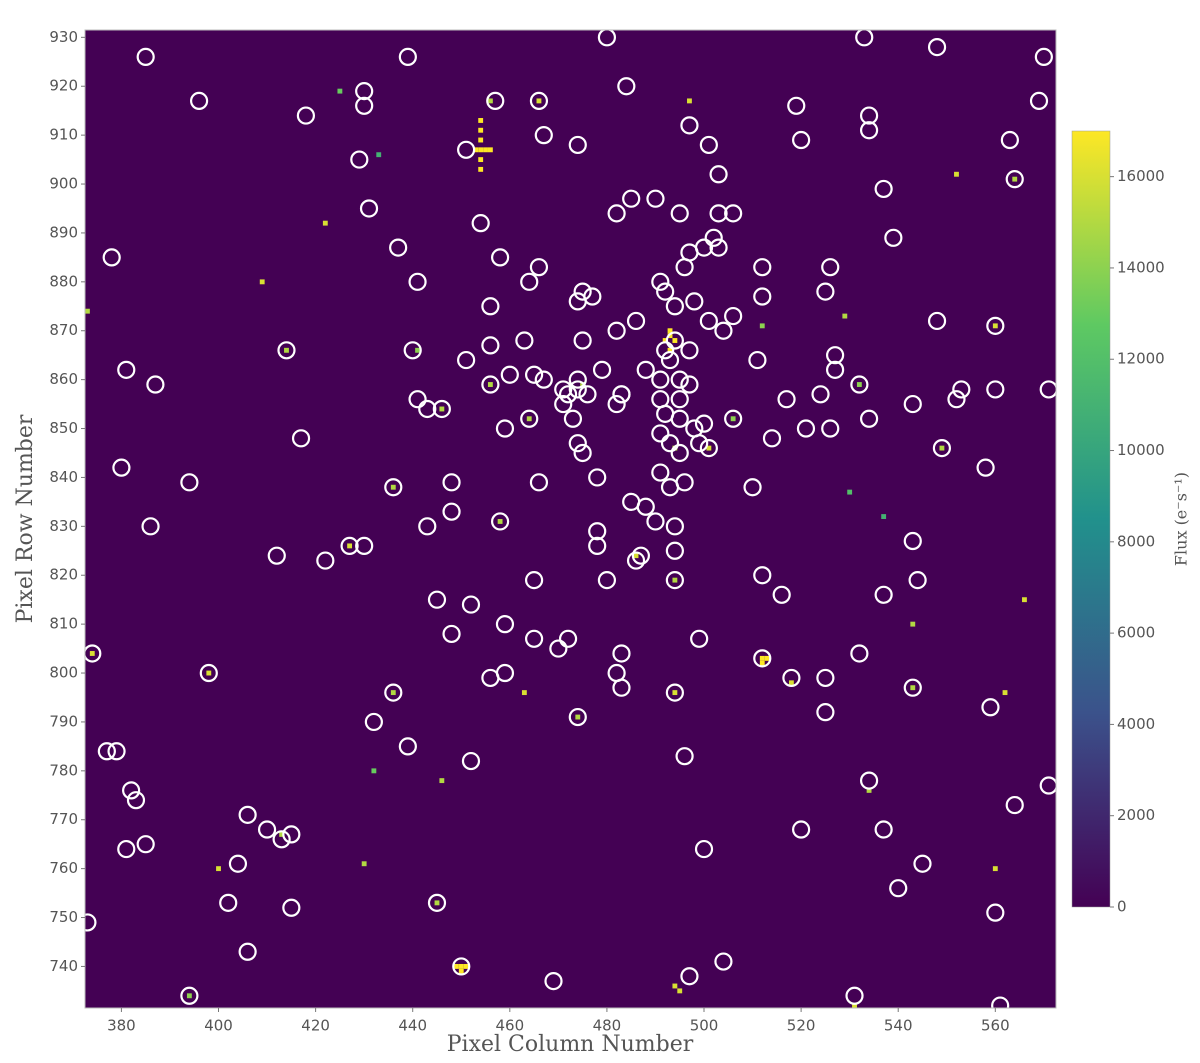  What do you see at coordinates (801, 1026) in the screenshot?
I see `x-tick-label: 520` at bounding box center [801, 1026].